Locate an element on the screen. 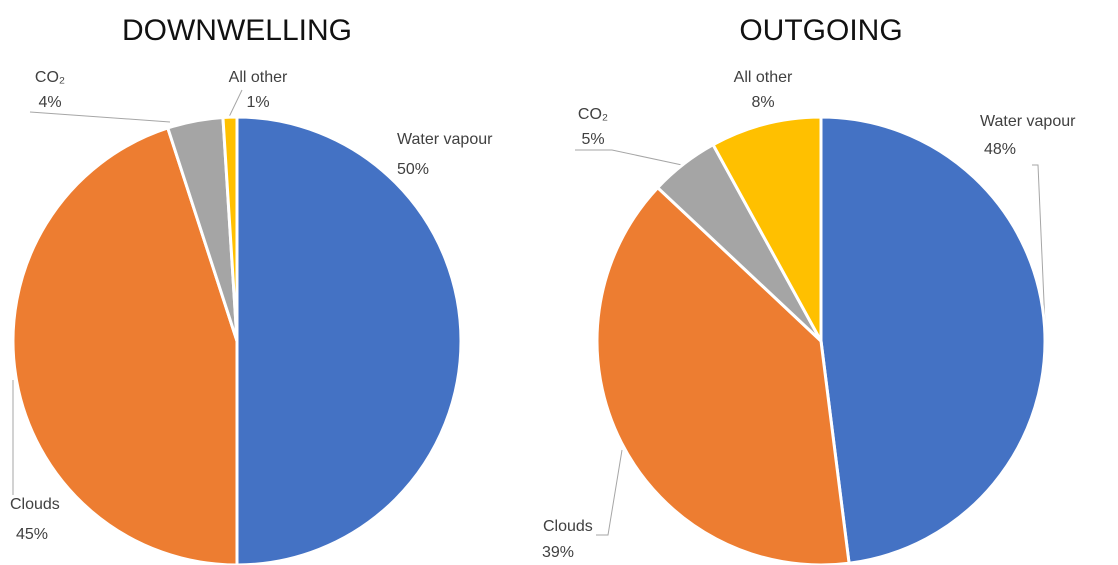  slice-value-label: 39% is located at coordinates (558, 552).